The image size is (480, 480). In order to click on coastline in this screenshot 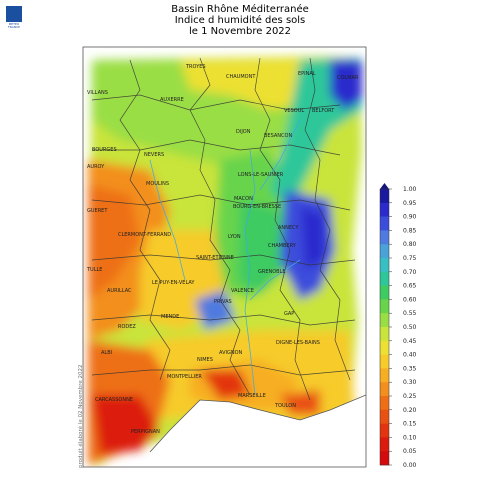, I will do `click(257, 423)`.